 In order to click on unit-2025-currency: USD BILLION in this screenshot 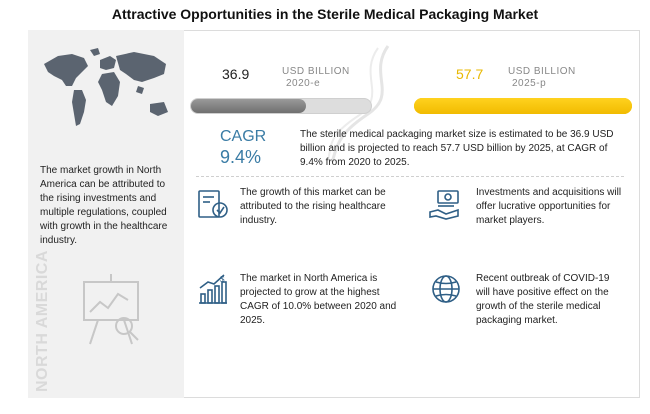, I will do `click(542, 71)`.